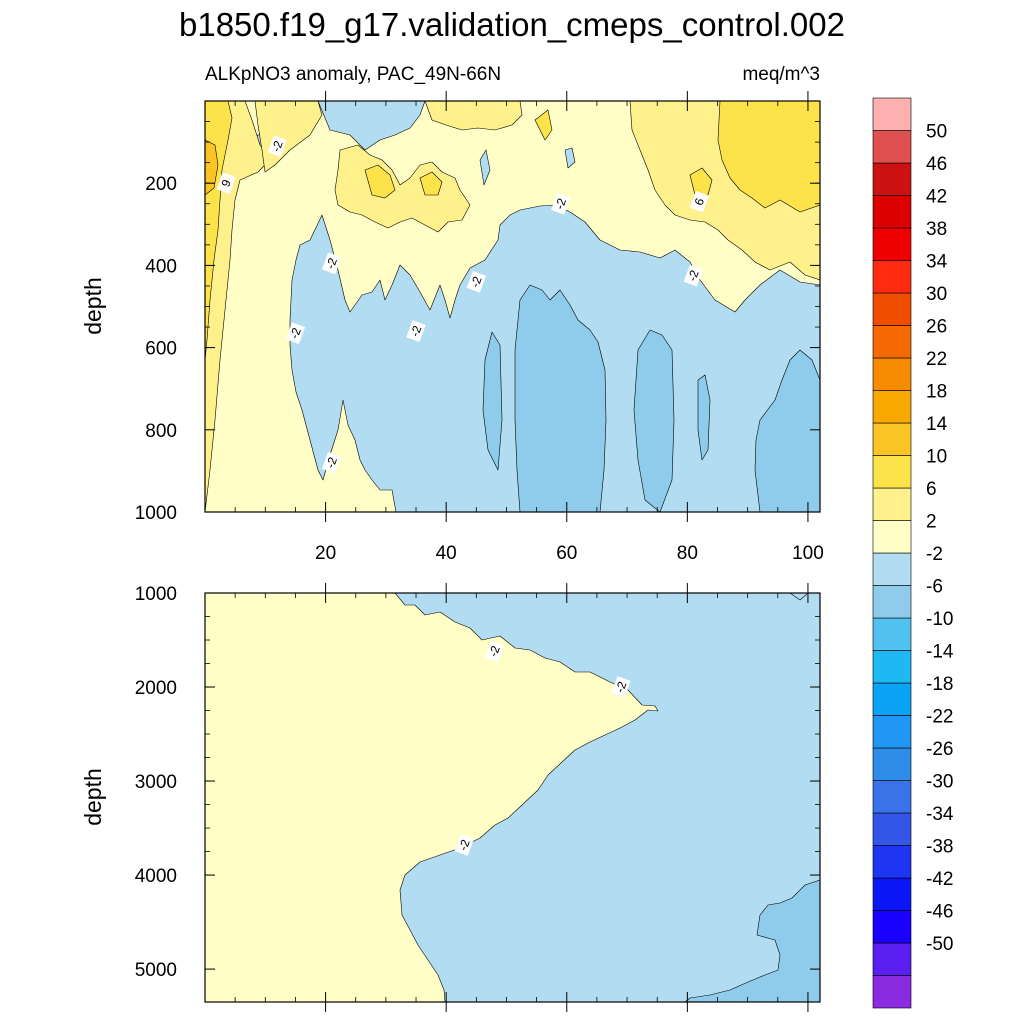  Describe the element at coordinates (939, 619) in the screenshot. I see `colorbar-label: -10` at that location.